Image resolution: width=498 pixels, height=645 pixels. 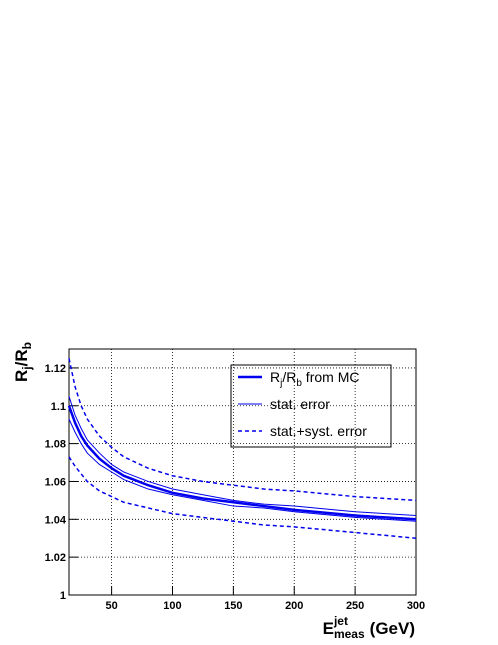 I want to click on legend-label: Rj/Rb from MC, so click(x=314, y=379).